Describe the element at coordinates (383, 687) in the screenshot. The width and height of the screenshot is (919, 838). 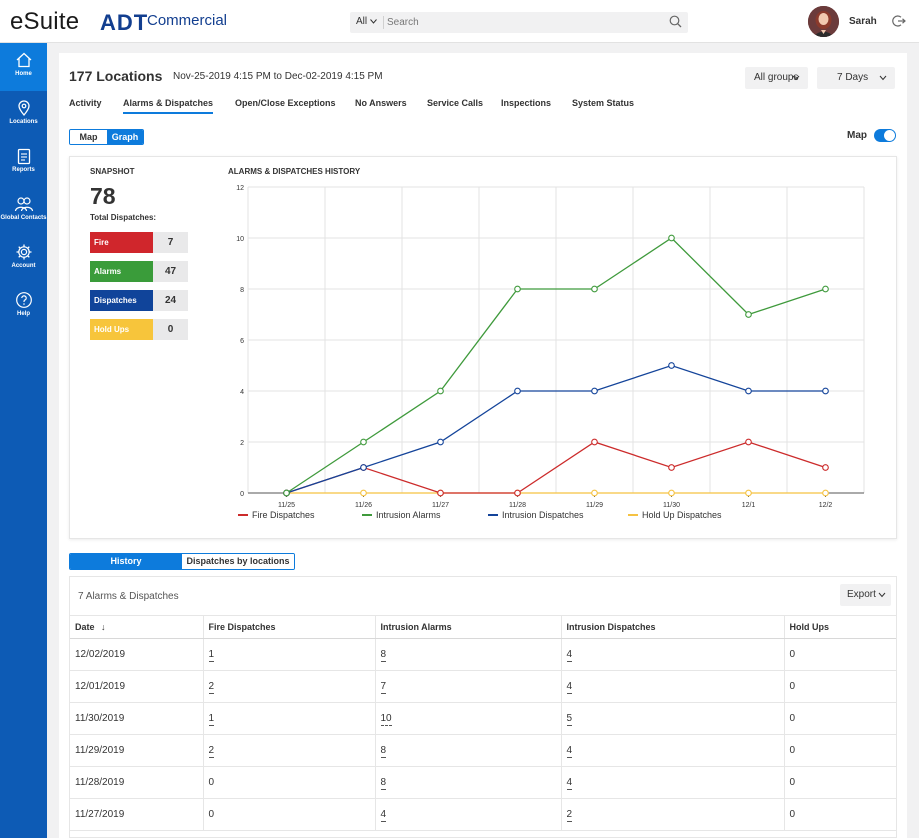
I see `count-link: 7` at that location.